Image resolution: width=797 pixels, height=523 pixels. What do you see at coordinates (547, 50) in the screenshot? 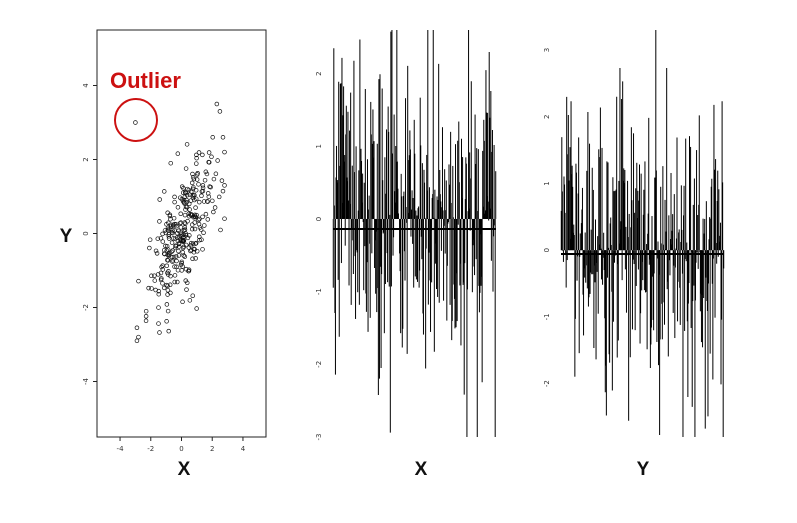
I see `y-series-y-tick-label: 3` at bounding box center [547, 50].